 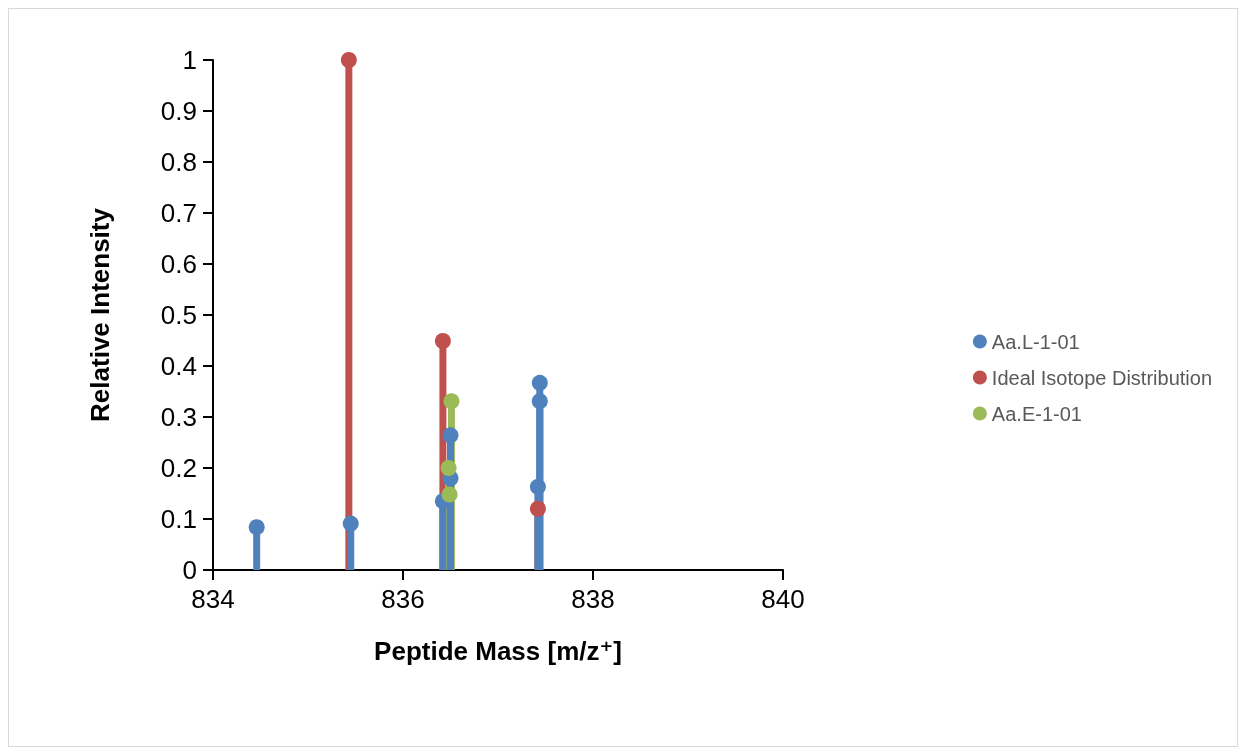 I want to click on x-axis-title: Peptide Mass [m/z⁺], so click(x=498, y=651).